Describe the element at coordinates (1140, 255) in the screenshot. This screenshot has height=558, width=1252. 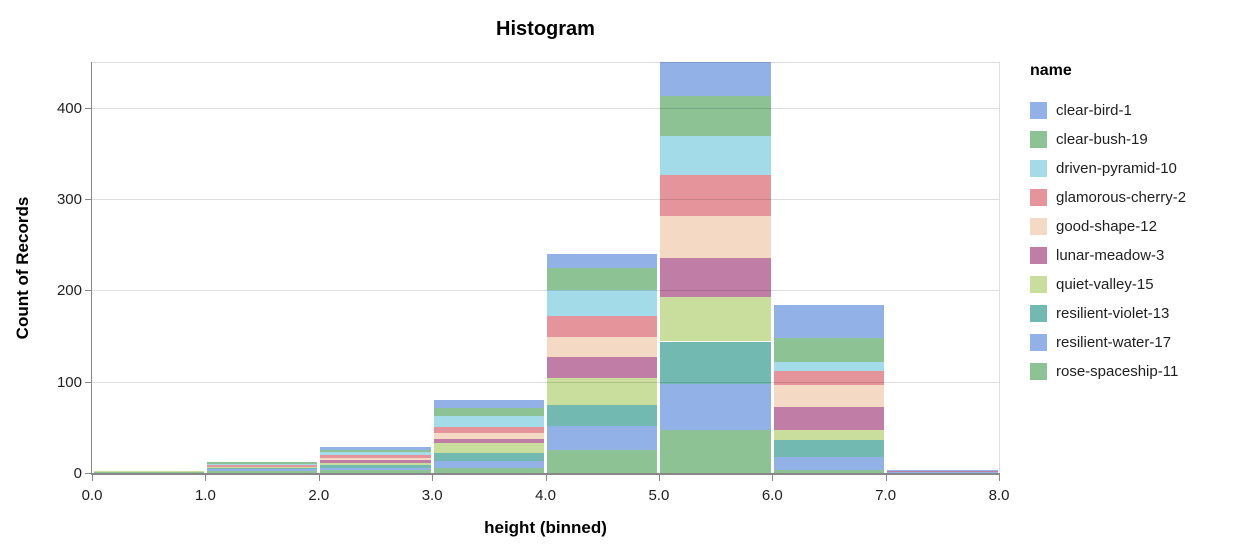
I see `legend-item-lunar-meadow-3: lunar-meadow-3` at that location.